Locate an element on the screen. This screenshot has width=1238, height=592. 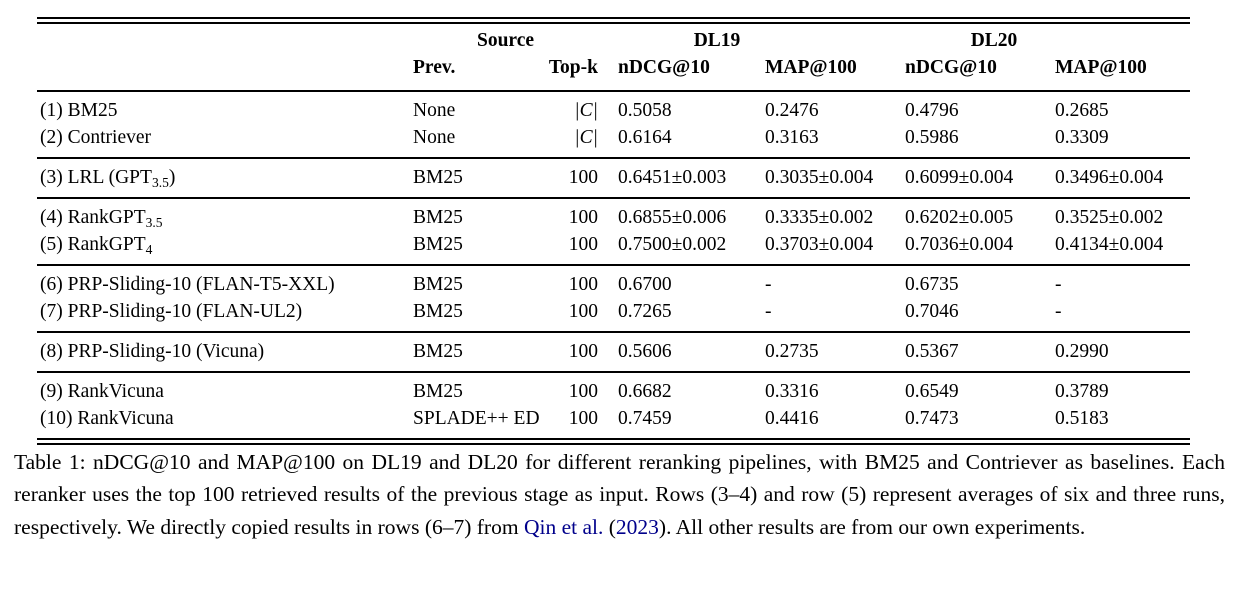
caption-text: ( is located at coordinates (609, 526).